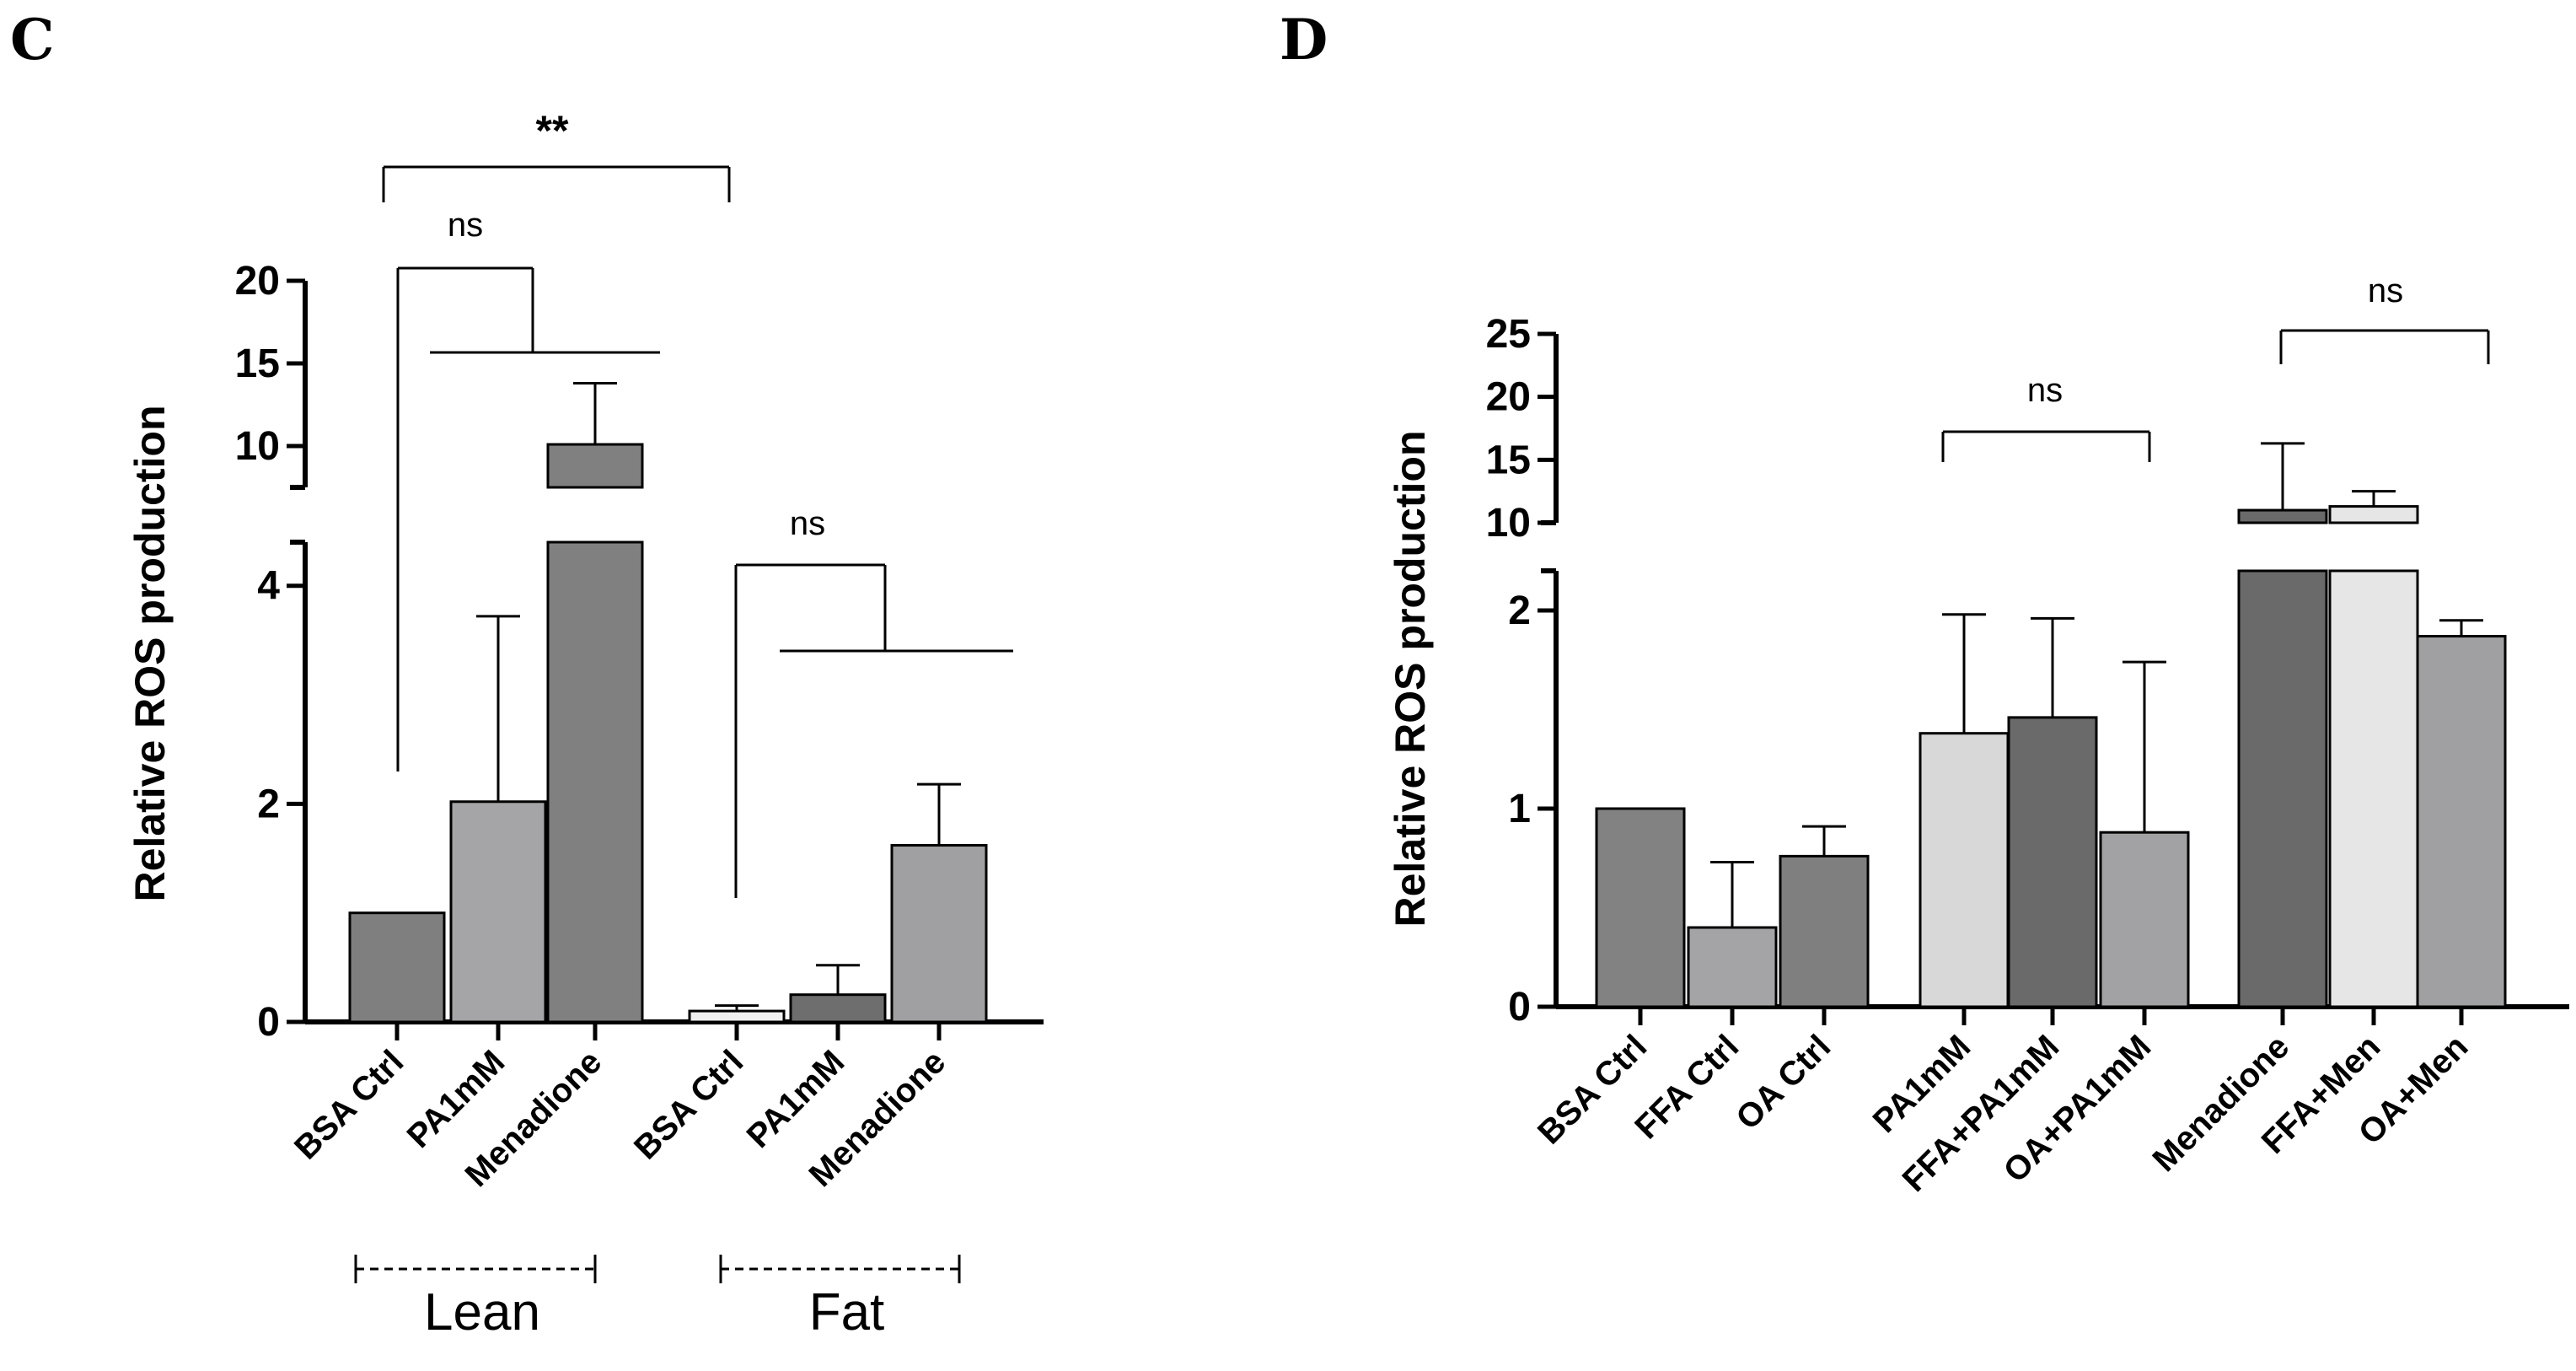  What do you see at coordinates (32, 40) in the screenshot?
I see `panel-label-c: C` at bounding box center [32, 40].